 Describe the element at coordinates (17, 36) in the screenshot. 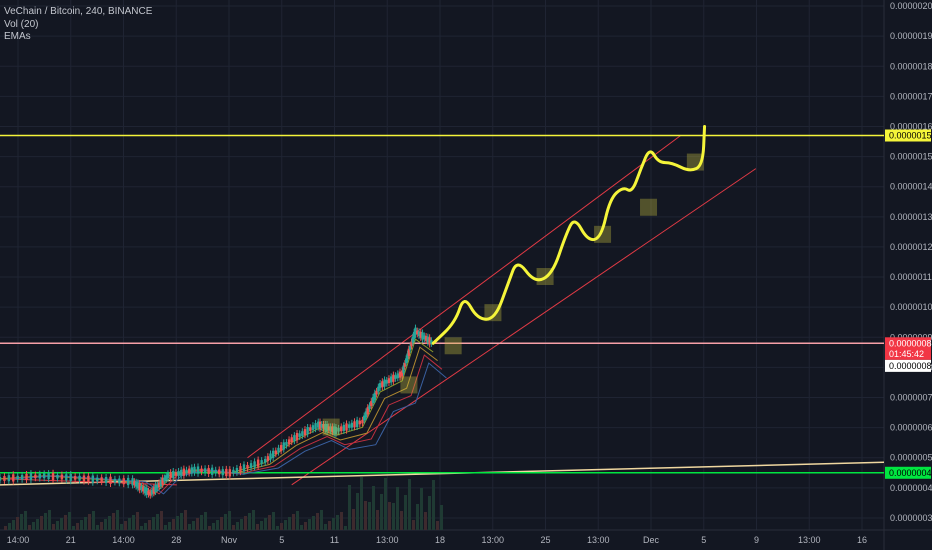

I see `ema-indicator-label: EMAs` at that location.